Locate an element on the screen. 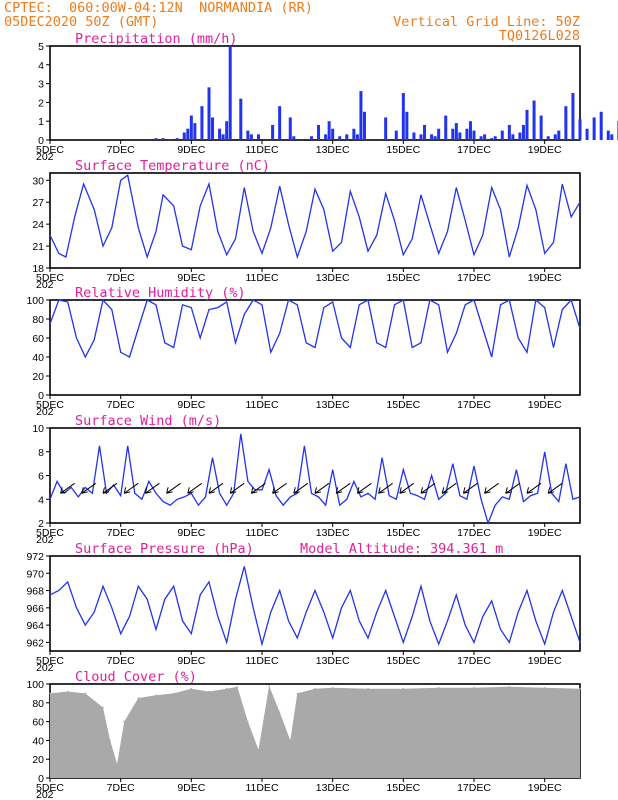 Image resolution: width=618 pixels, height=800 pixels. surface-temperature-xtick-label: 13DEC is located at coordinates (333, 278).